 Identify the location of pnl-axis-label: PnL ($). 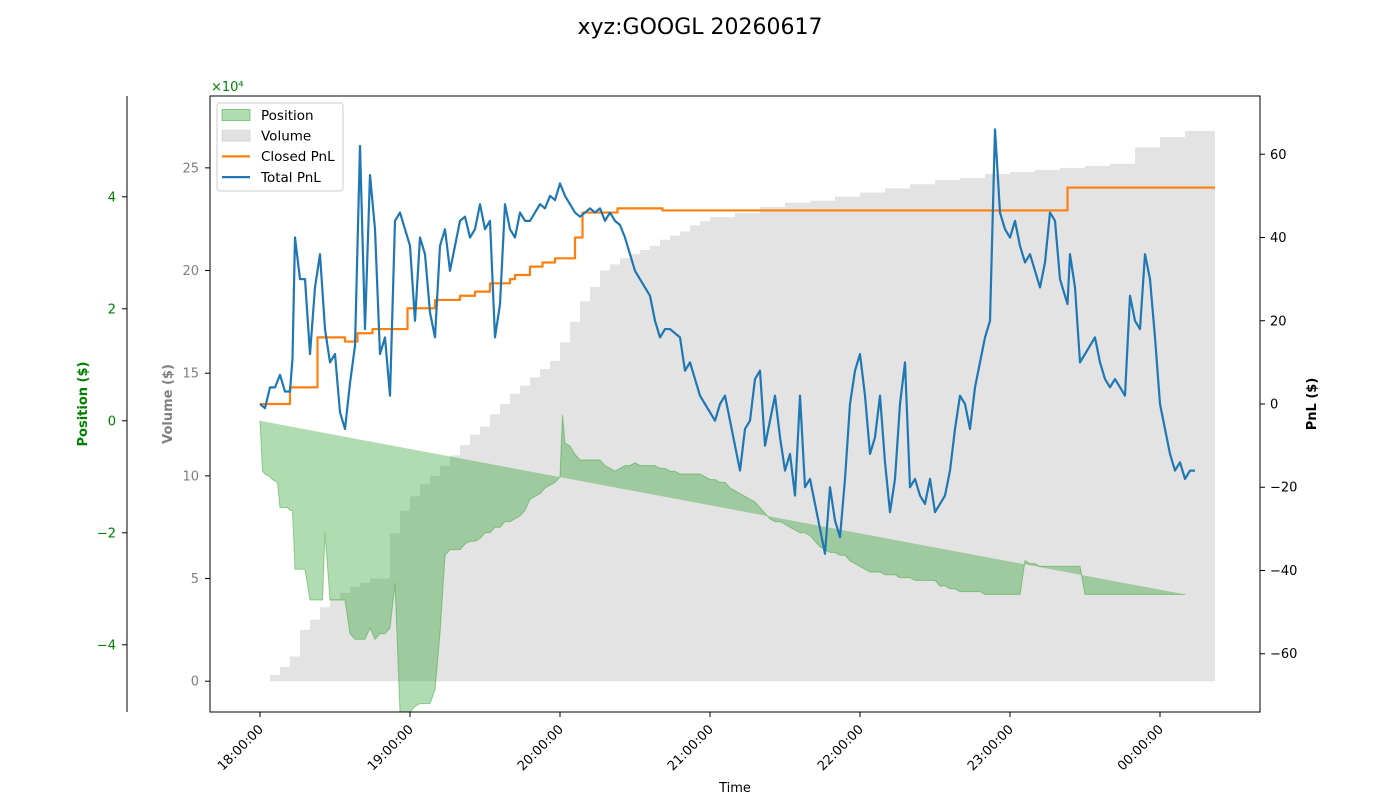
(1312, 404).